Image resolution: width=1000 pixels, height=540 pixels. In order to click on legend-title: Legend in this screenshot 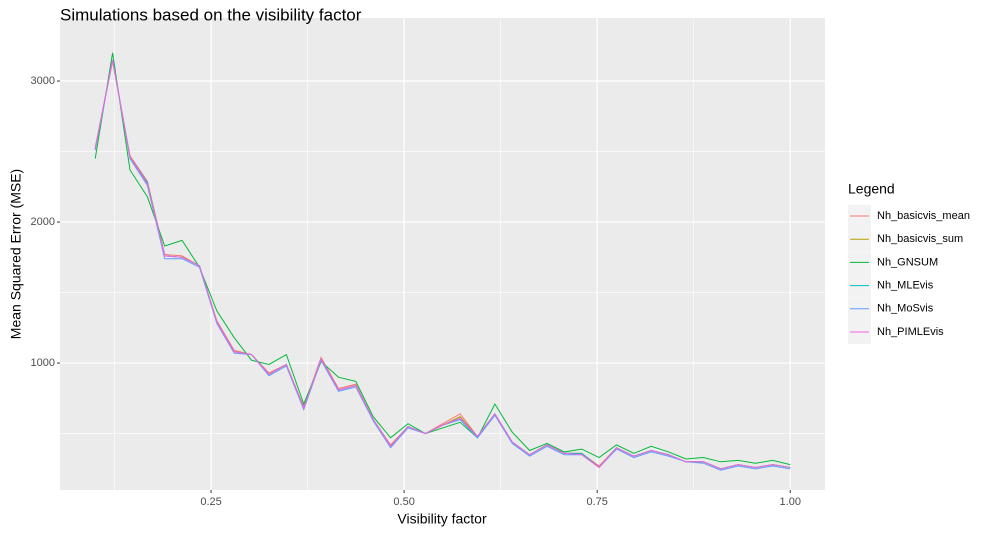, I will do `click(871, 189)`.